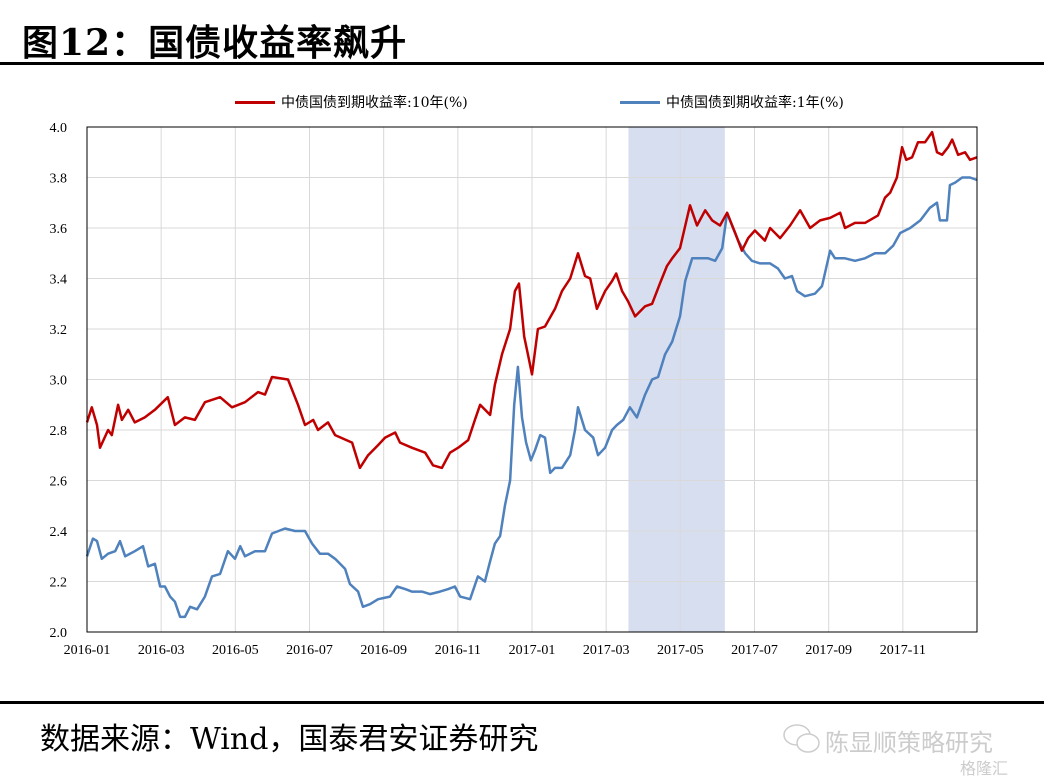 This screenshot has height=783, width=1044. What do you see at coordinates (59, 330) in the screenshot?
I see `y-tick-label: 3.2` at bounding box center [59, 330].